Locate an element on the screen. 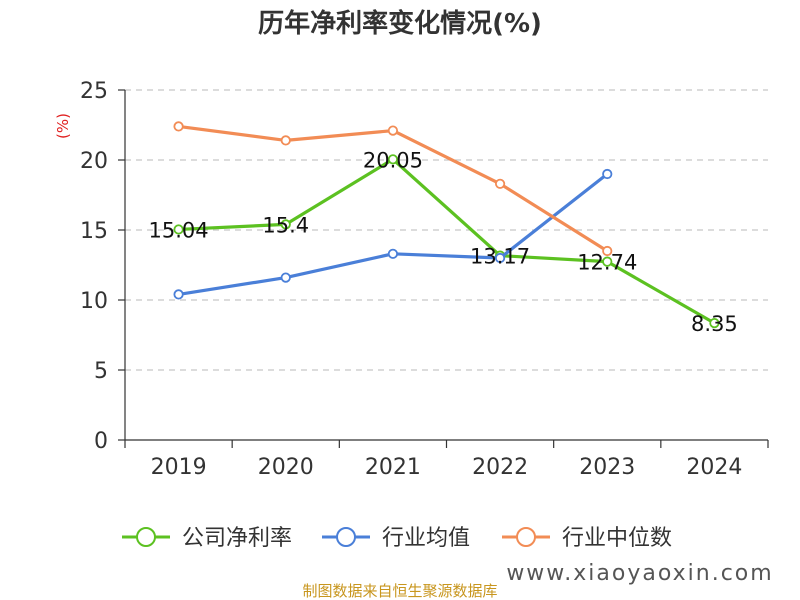 The width and height of the screenshot is (800, 600). point-1-2022 is located at coordinates (500, 258).